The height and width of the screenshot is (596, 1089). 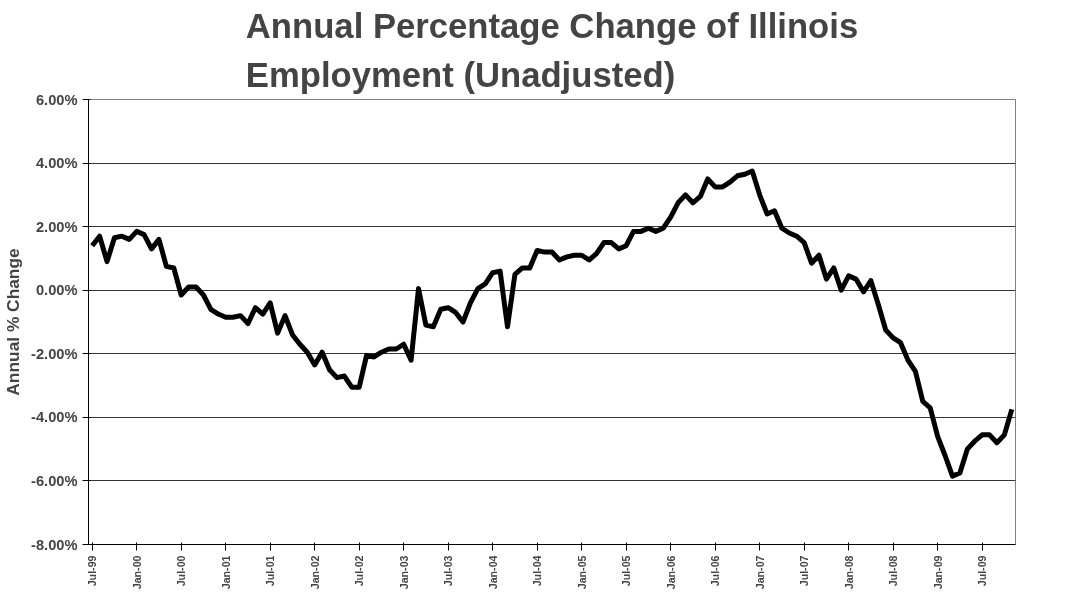 I want to click on y-tick-label: -2.00%, so click(x=54, y=353).